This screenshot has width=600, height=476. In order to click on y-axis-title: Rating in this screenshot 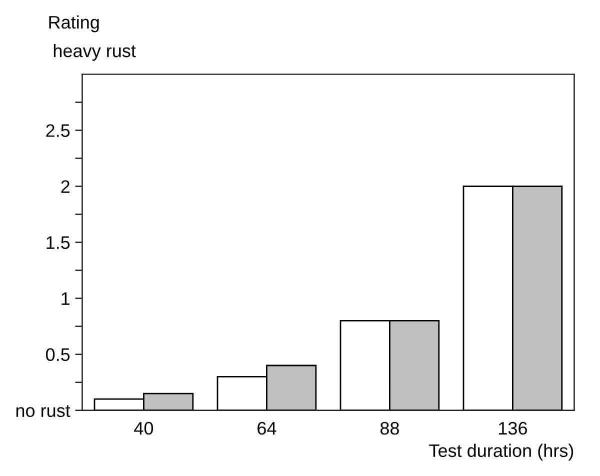, I will do `click(74, 23)`.